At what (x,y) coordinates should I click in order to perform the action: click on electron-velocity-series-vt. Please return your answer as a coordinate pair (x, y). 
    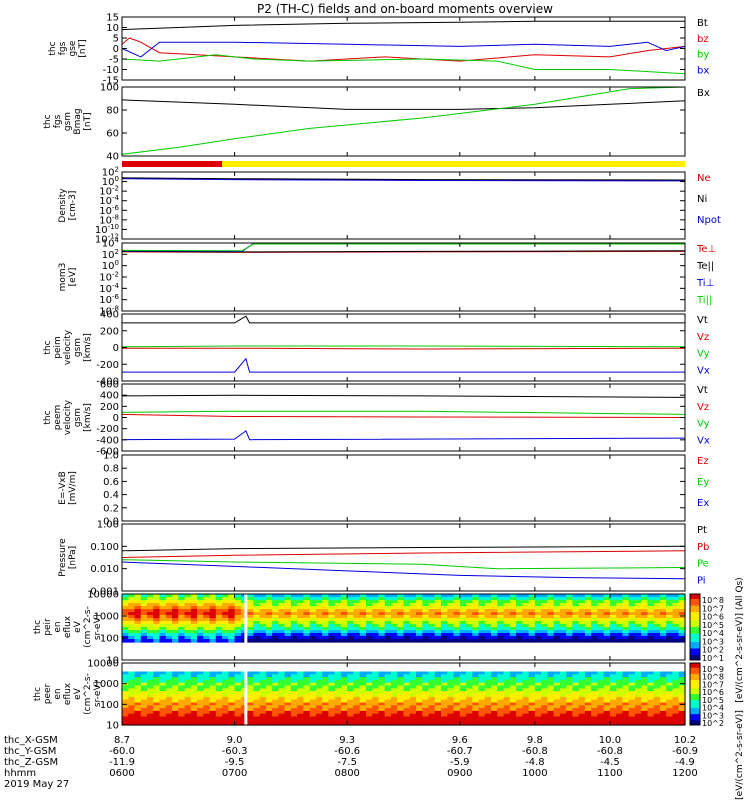
    Looking at the image, I should click on (403, 396).